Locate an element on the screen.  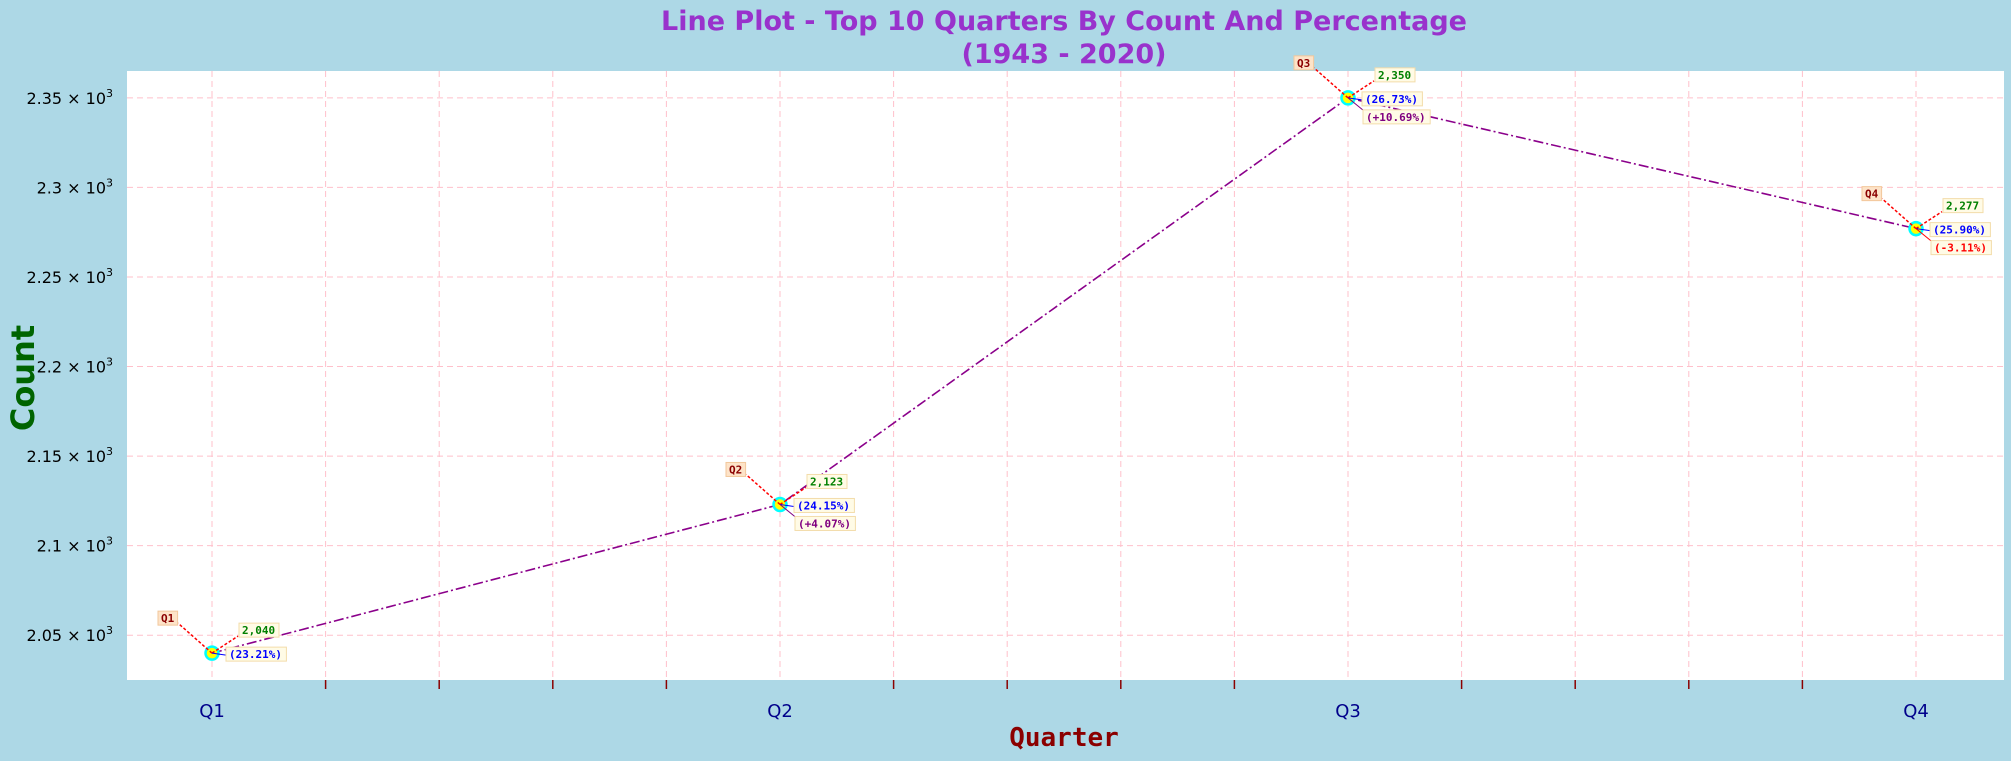
percent-label-text: (26.73%) is located at coordinates (1391, 99).